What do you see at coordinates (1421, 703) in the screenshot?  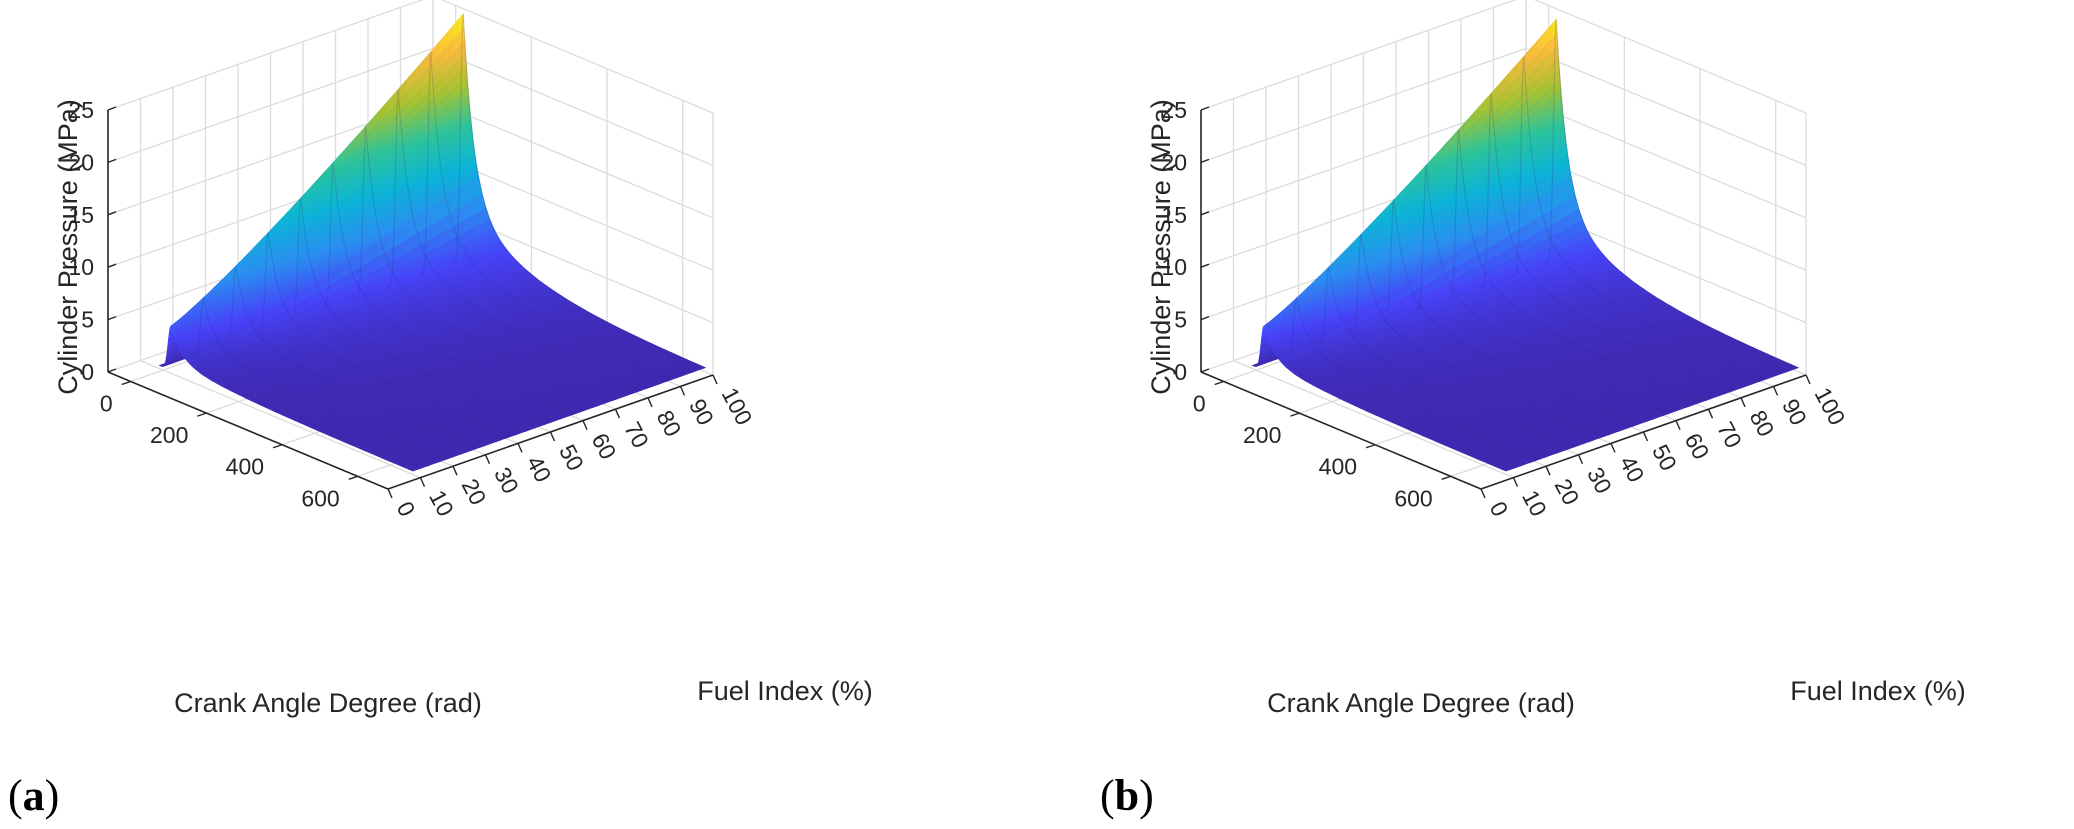 I see `x-axis-title-b: Crank Angle Degree (rad)` at bounding box center [1421, 703].